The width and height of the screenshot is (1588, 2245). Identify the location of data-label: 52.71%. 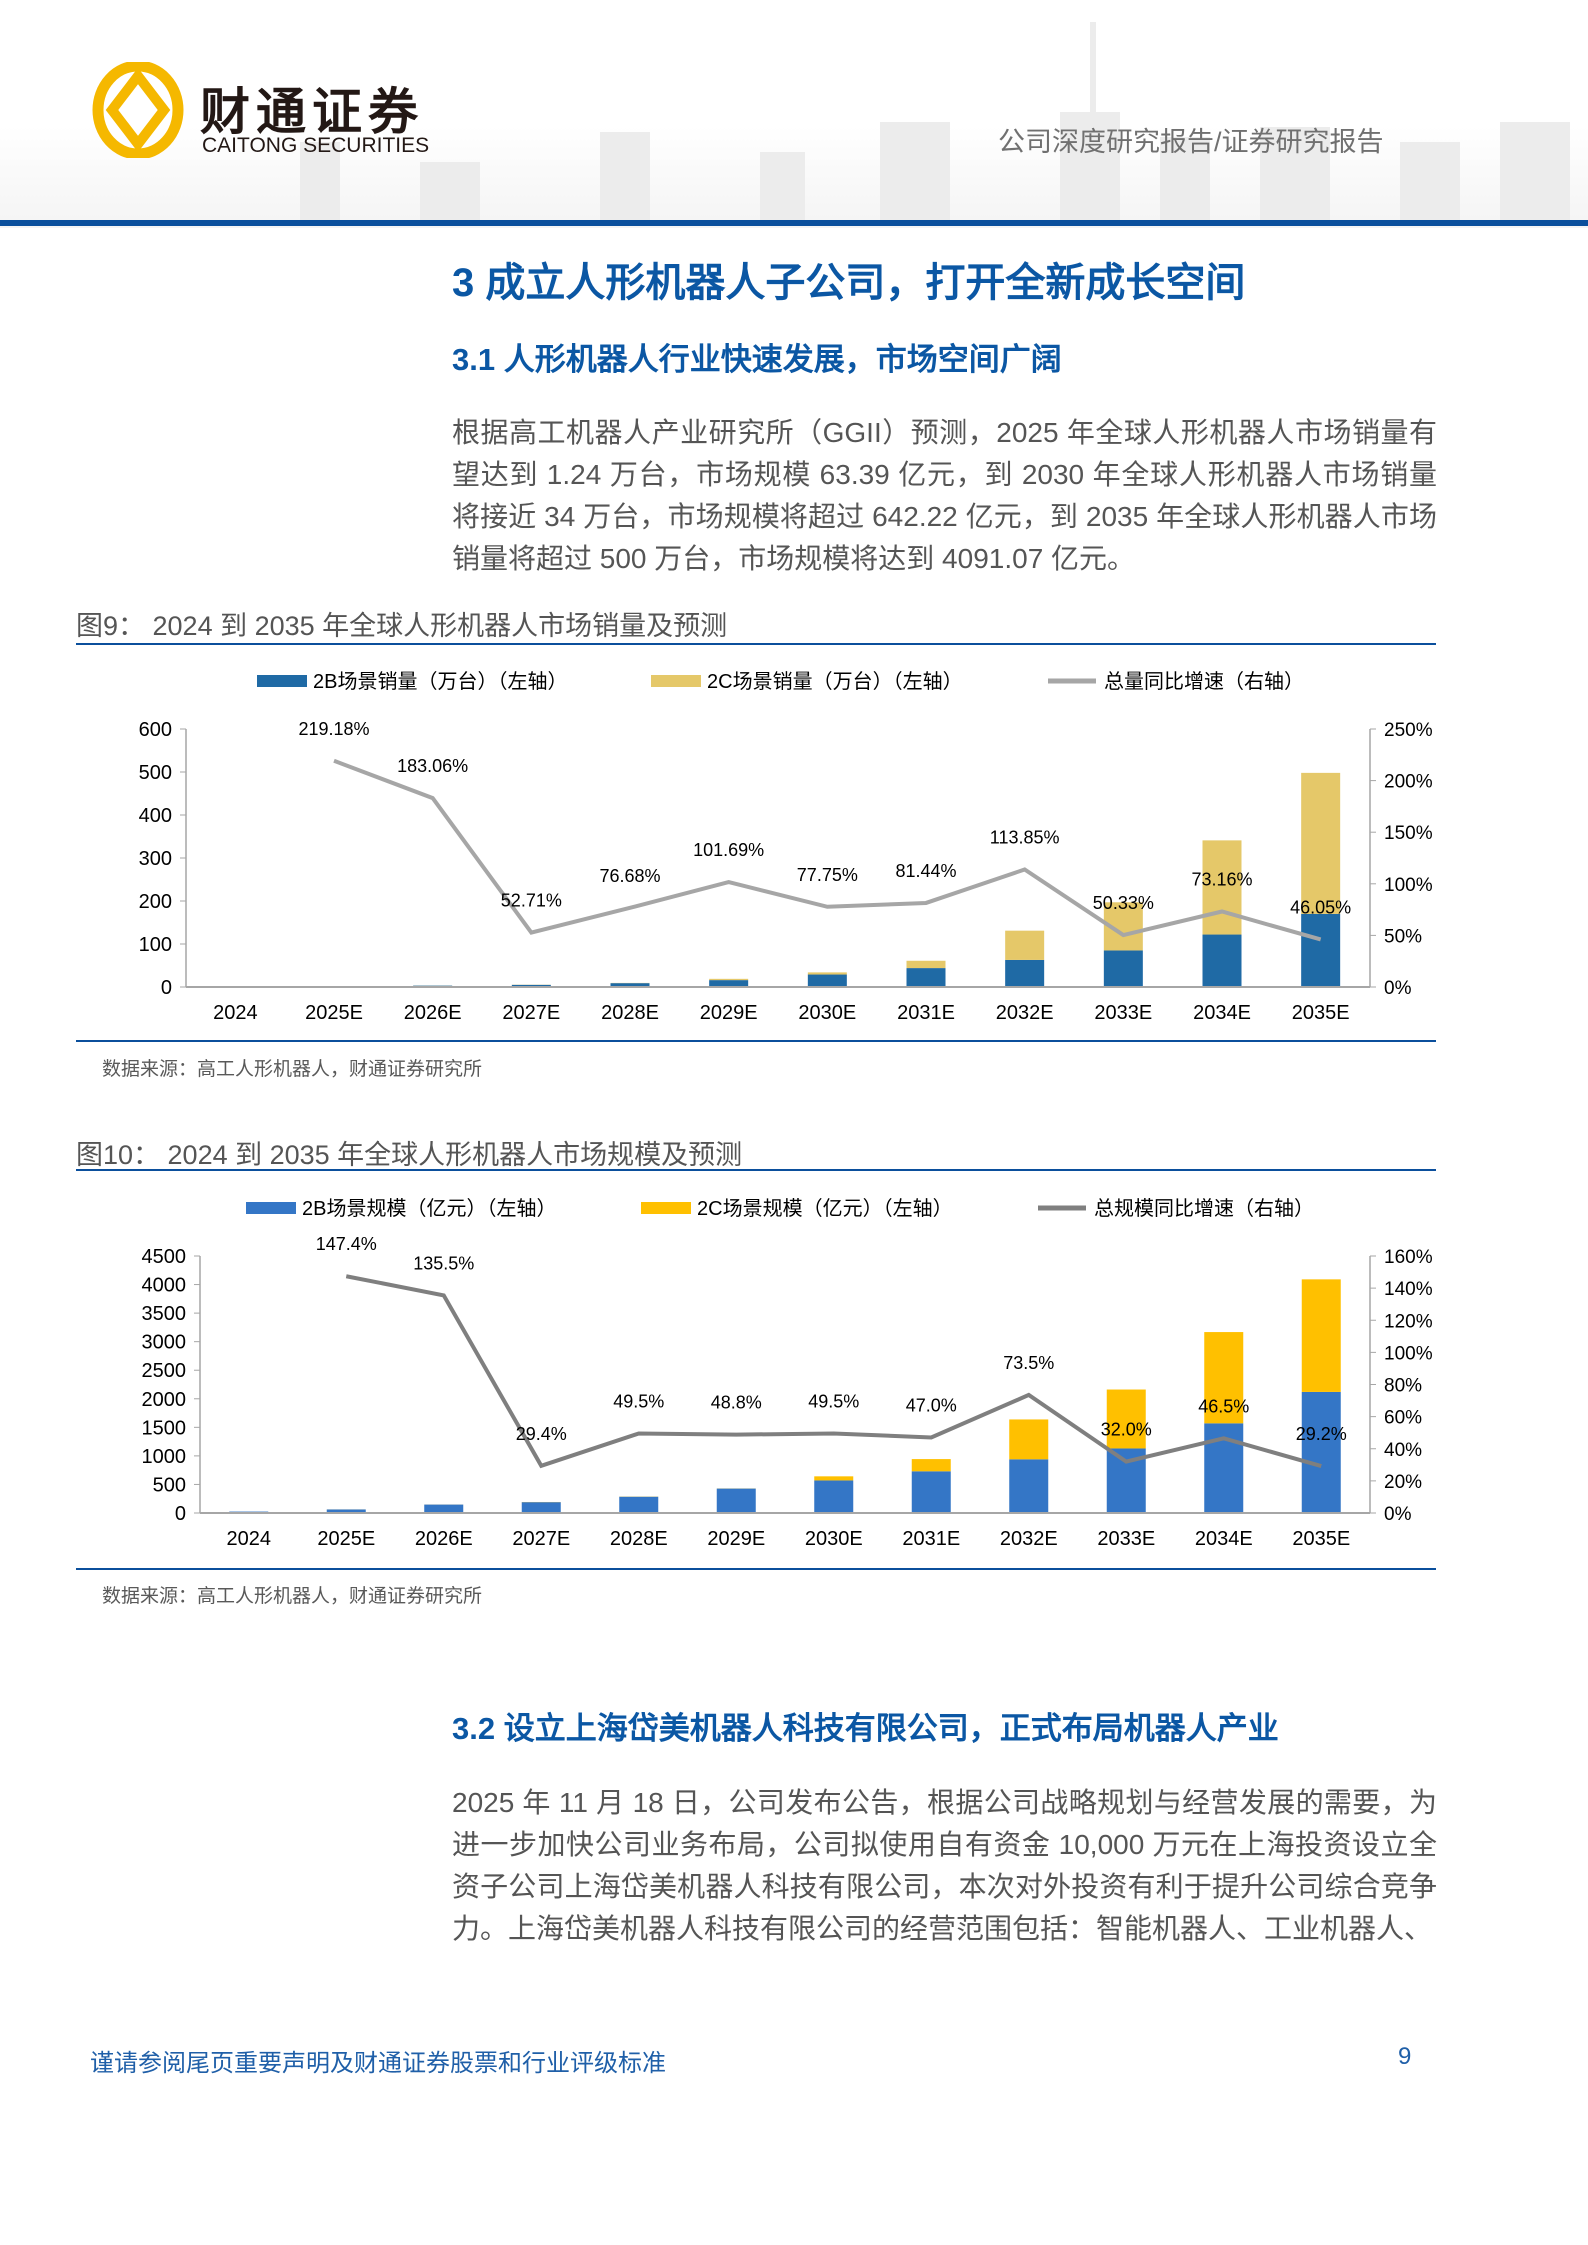
(531, 901).